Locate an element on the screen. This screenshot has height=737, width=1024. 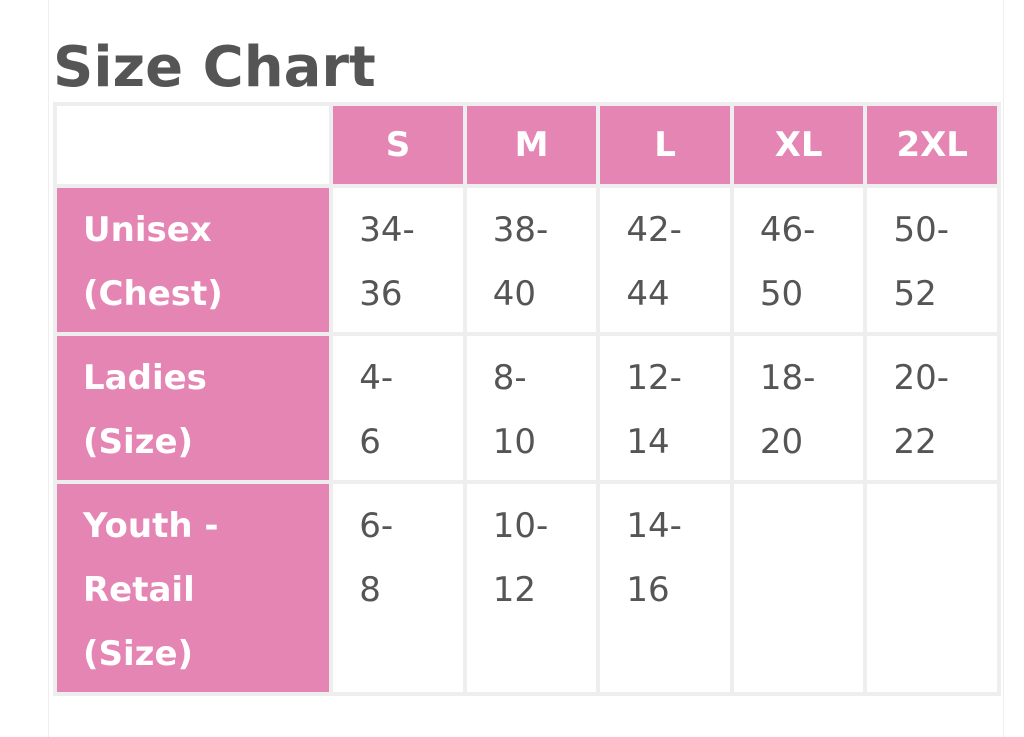
table-cell: 38- 40 is located at coordinates (531, 260).